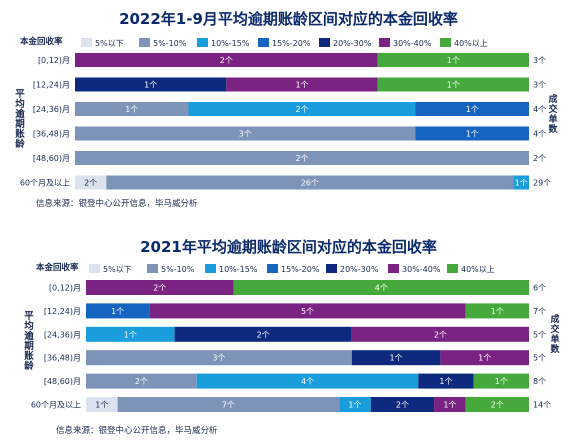 The image size is (577, 442). What do you see at coordinates (109, 43) in the screenshot?
I see `legend-label: 5%以下` at bounding box center [109, 43].